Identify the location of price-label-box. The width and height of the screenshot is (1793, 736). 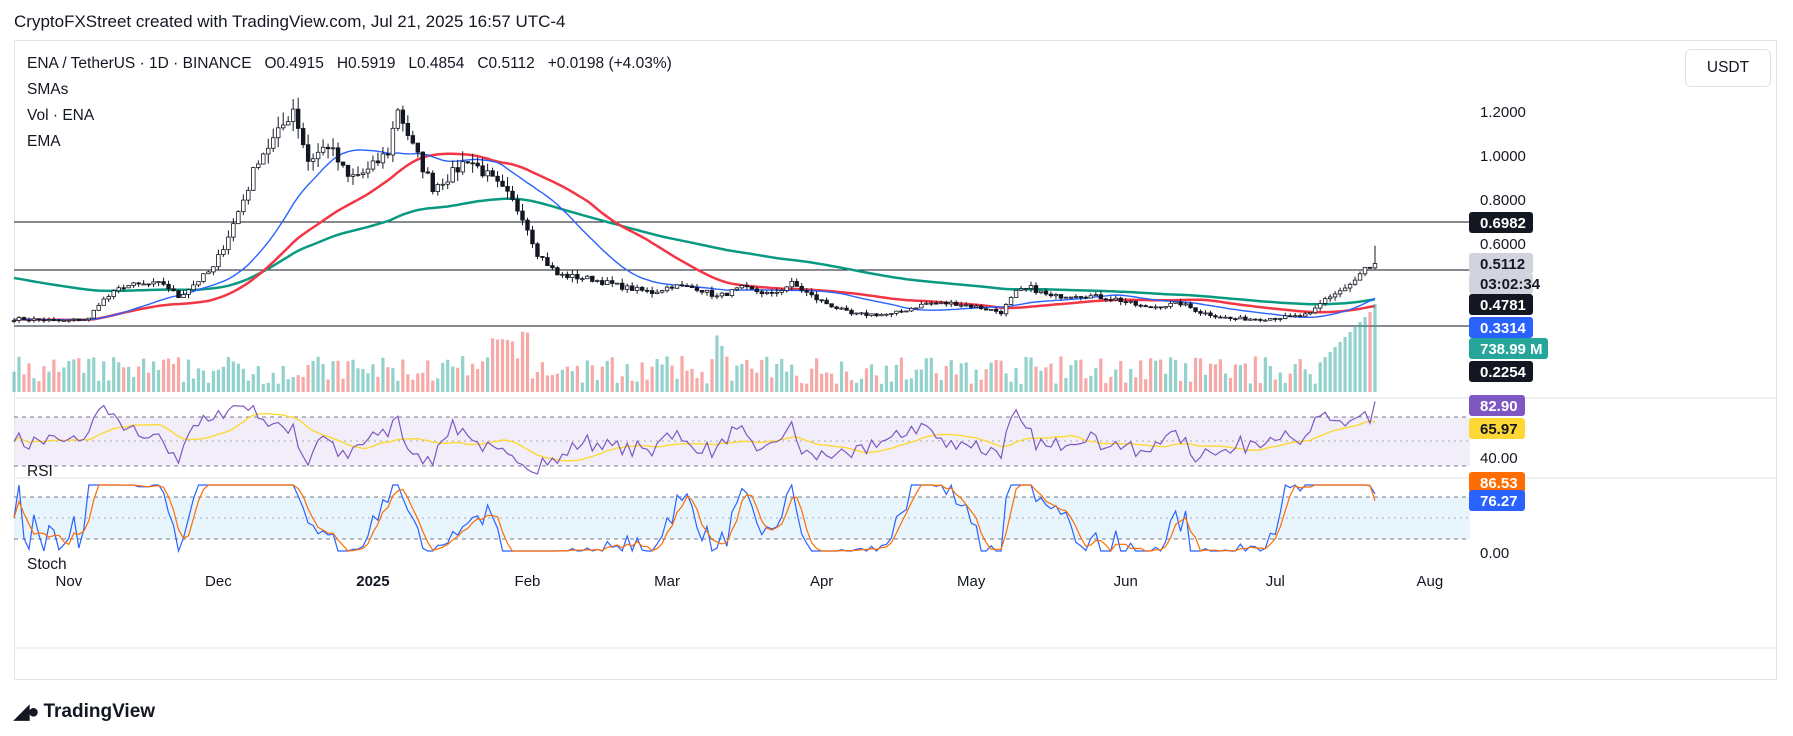
(1501, 304).